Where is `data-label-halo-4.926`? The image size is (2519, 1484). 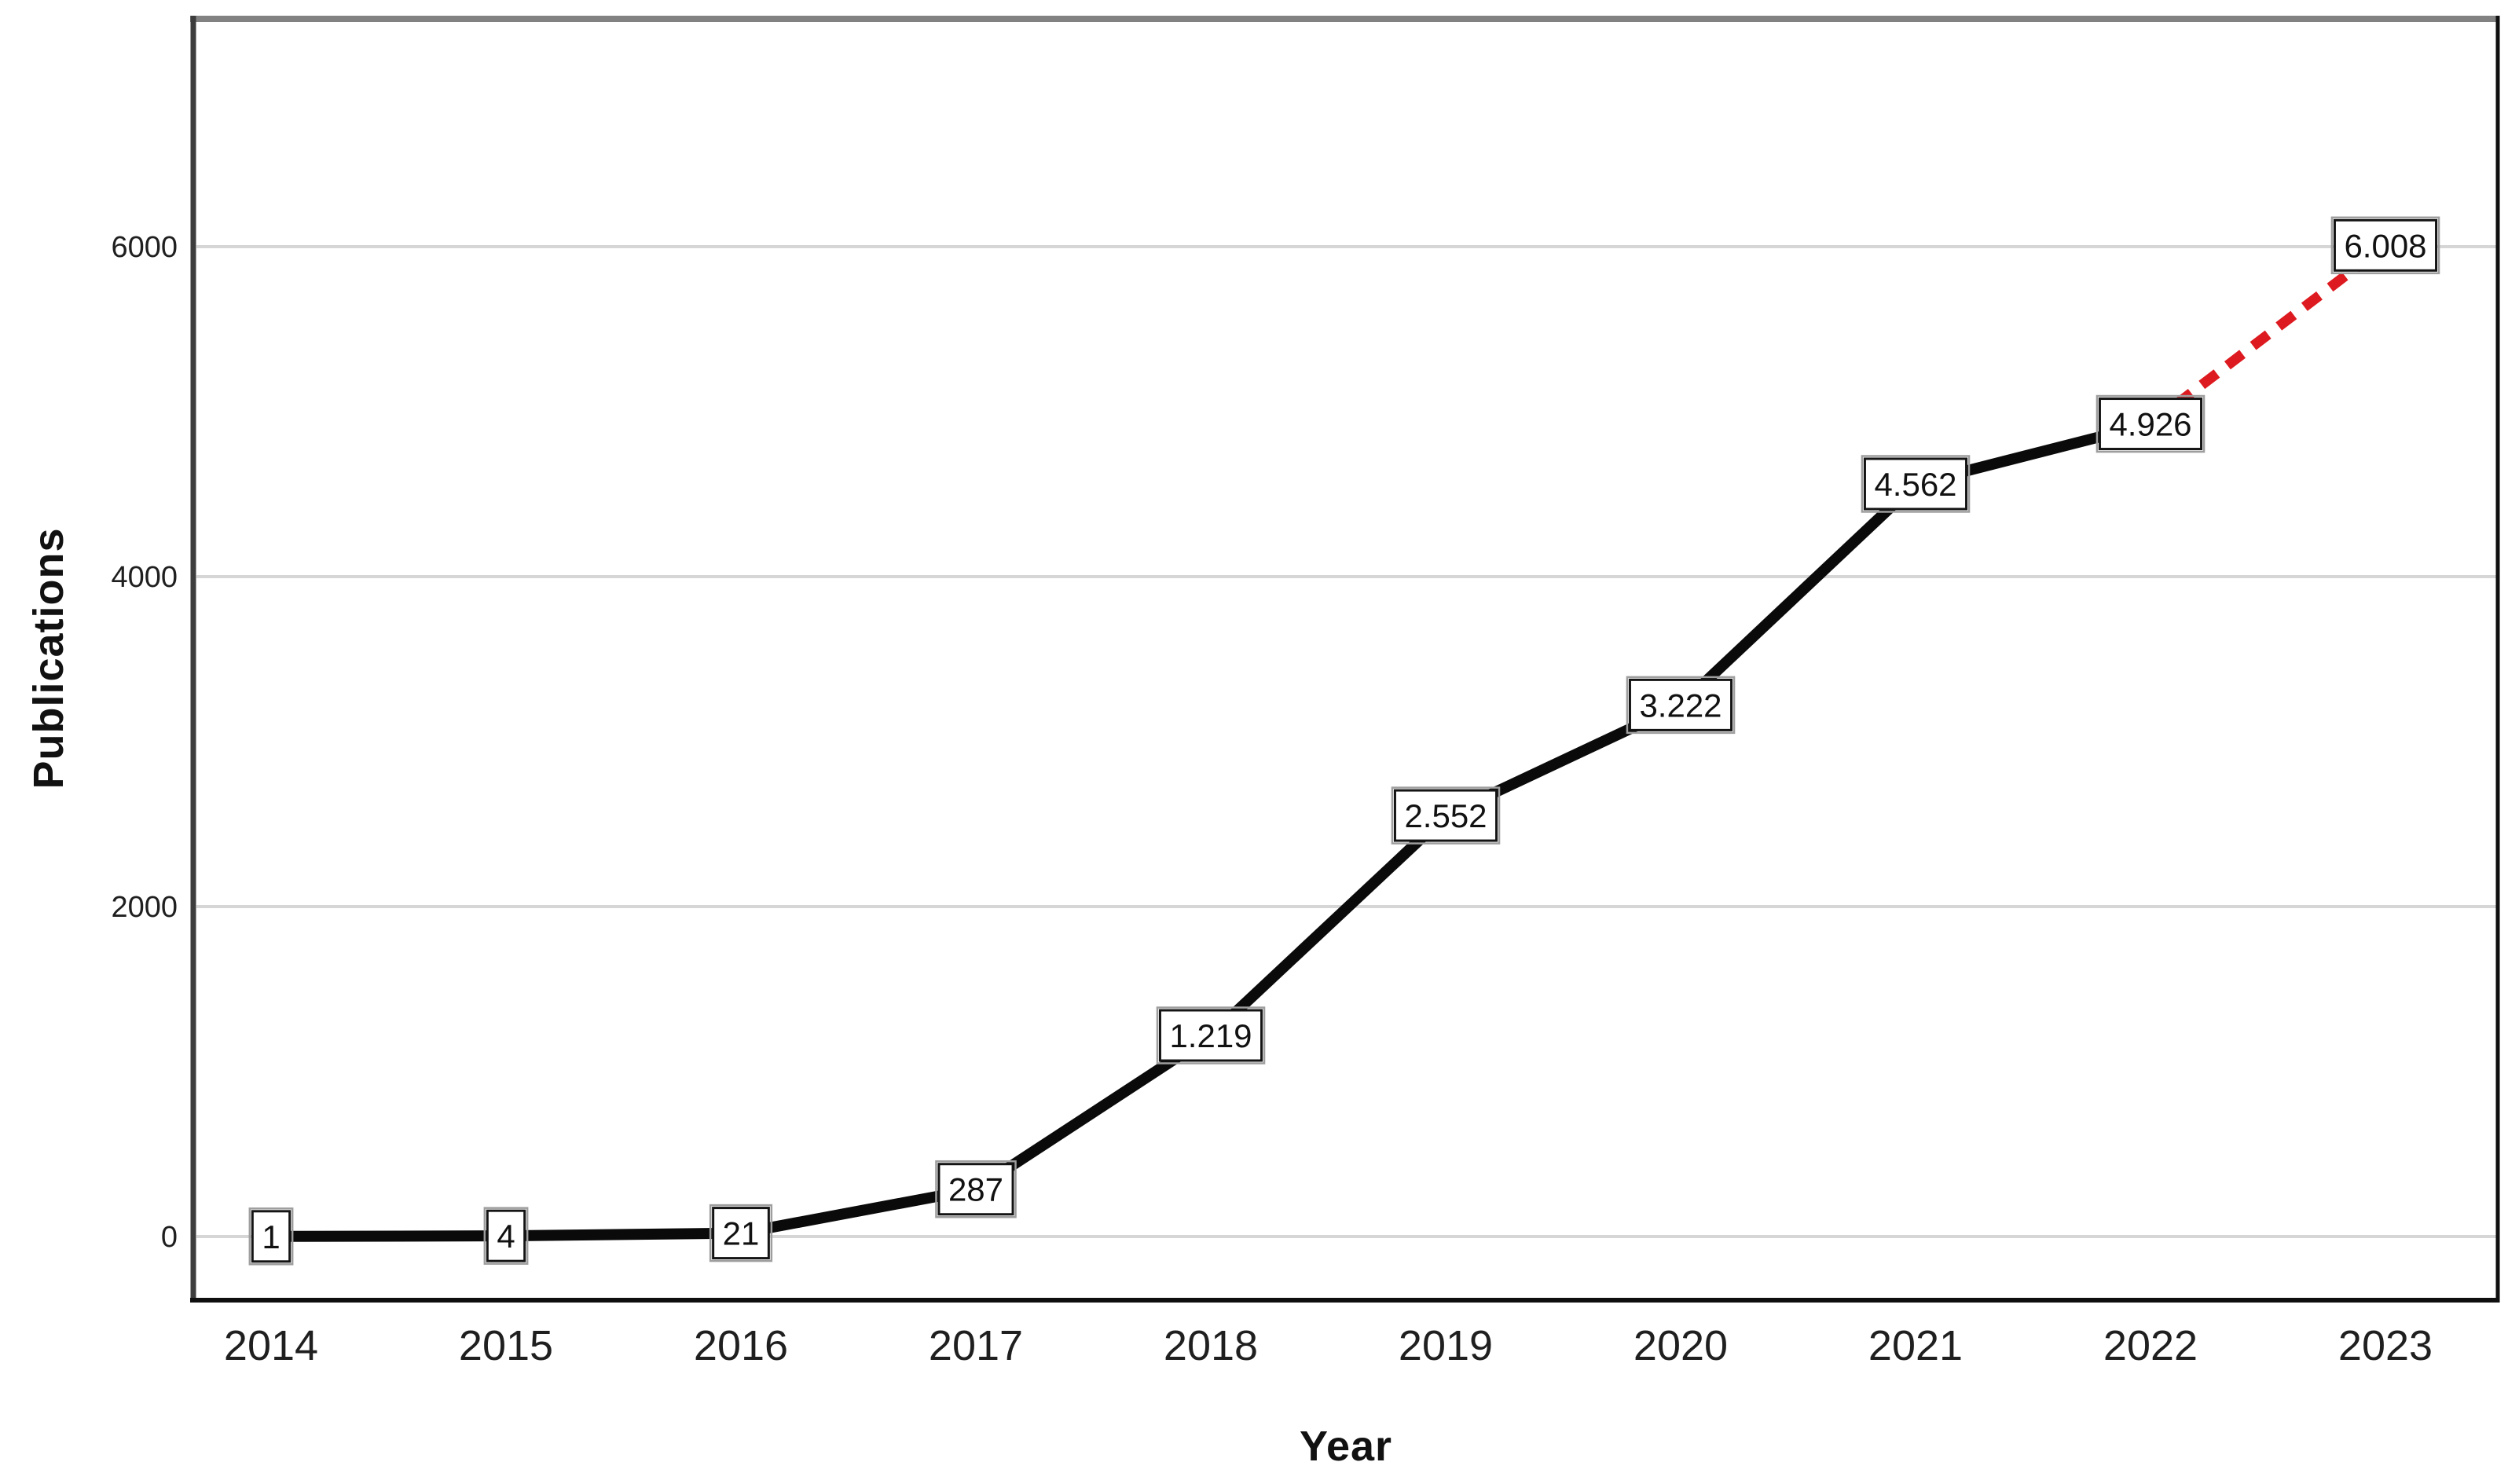
data-label-halo-4.926 is located at coordinates (2151, 423).